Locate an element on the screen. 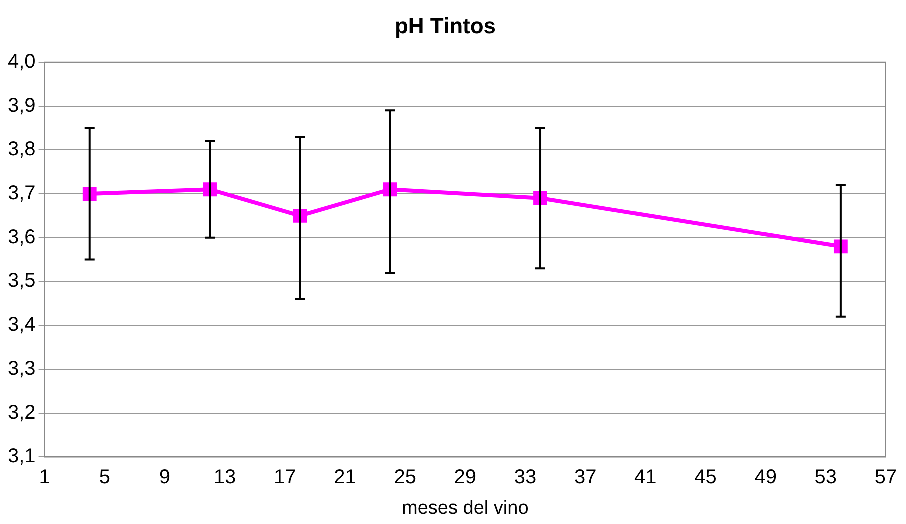 The image size is (906, 524). x-tick-label: 29 is located at coordinates (465, 477).